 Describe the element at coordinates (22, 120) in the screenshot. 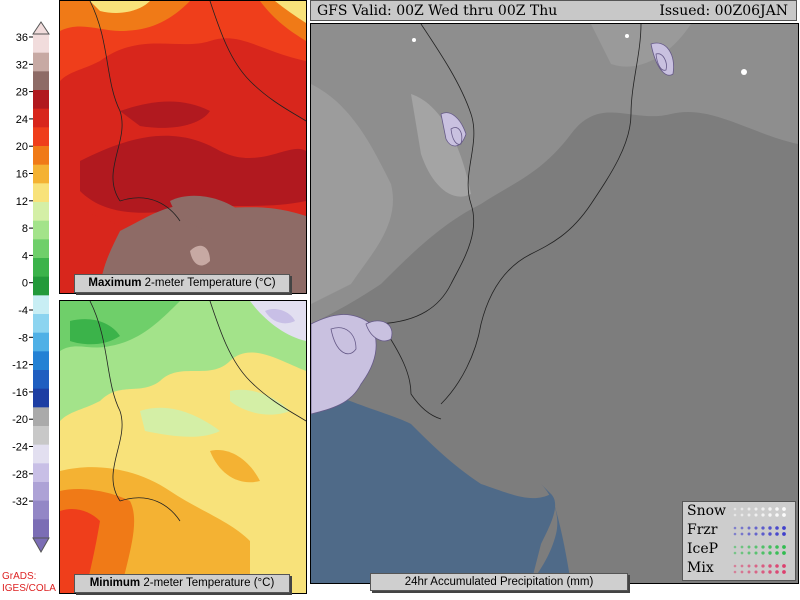

I see `colorbar-tick-label: 24` at that location.